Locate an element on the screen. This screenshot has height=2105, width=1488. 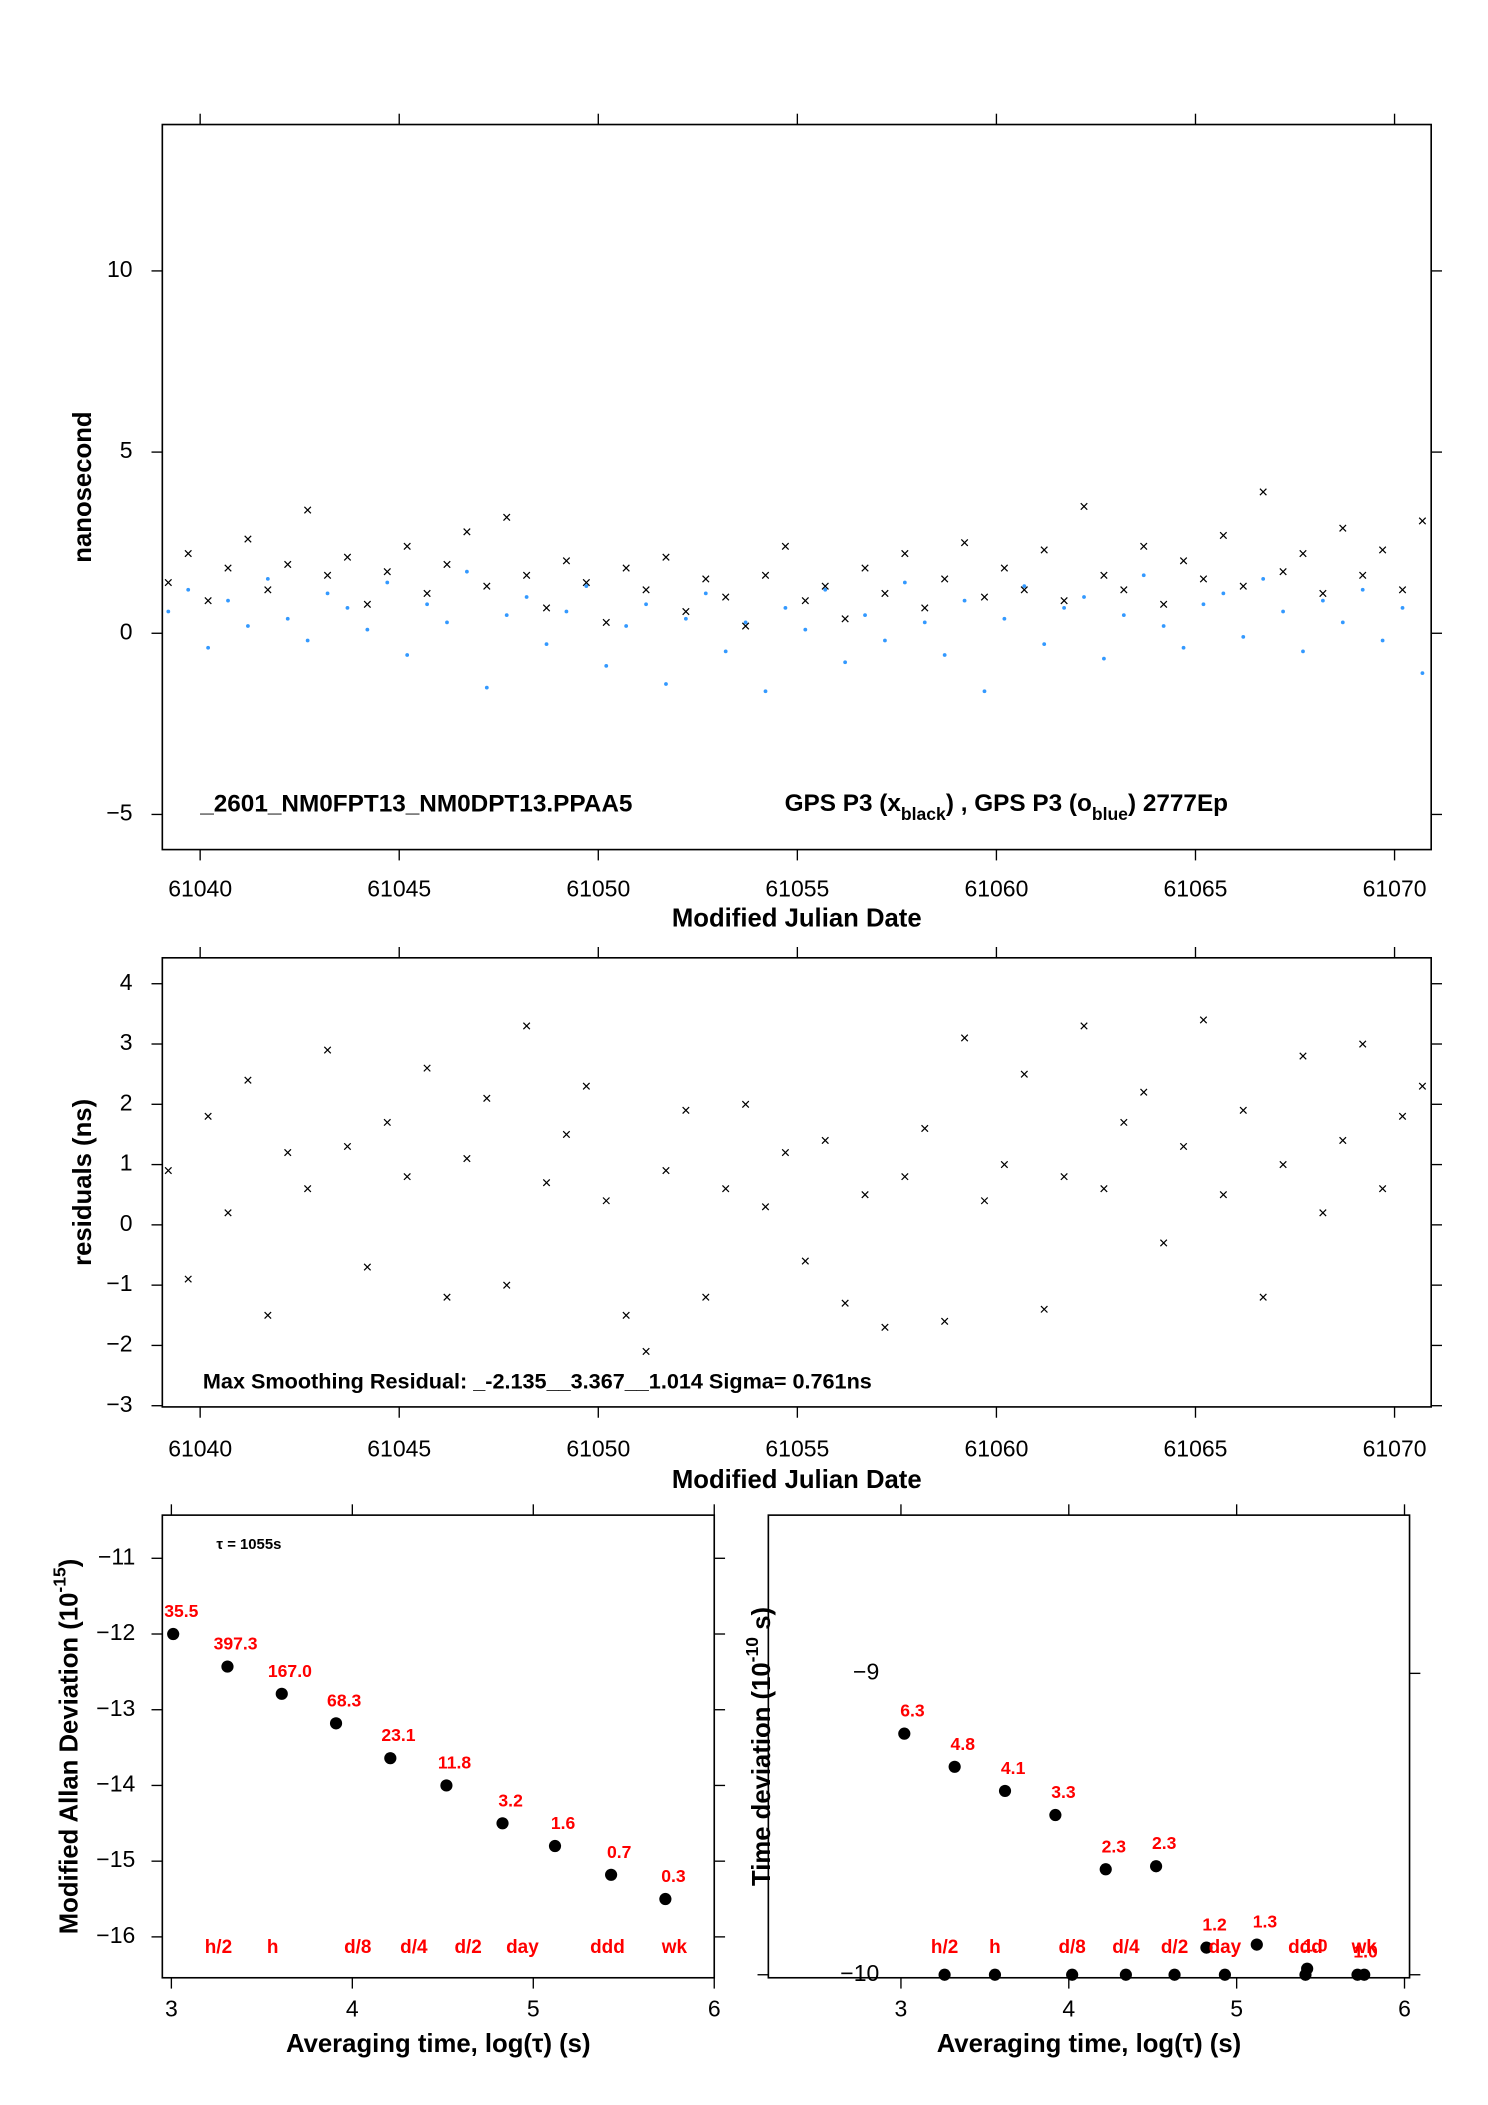
y-tick-label: −1 is located at coordinates (119, 1283).